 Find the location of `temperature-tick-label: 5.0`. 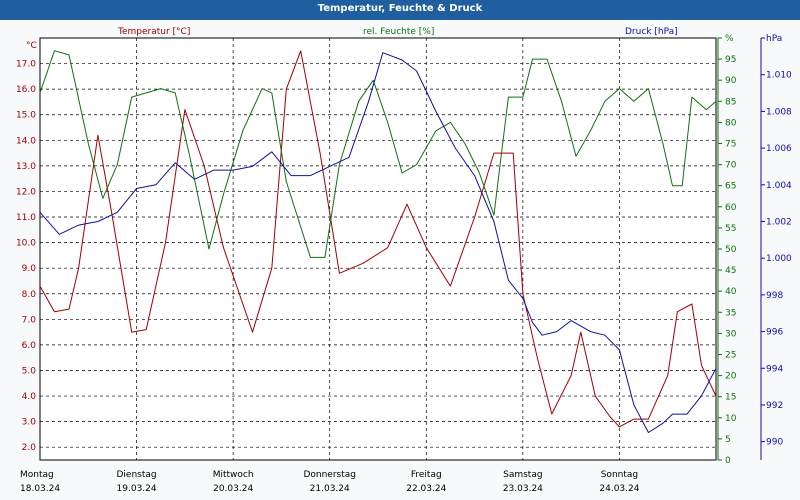

temperature-tick-label: 5.0 is located at coordinates (29, 371).